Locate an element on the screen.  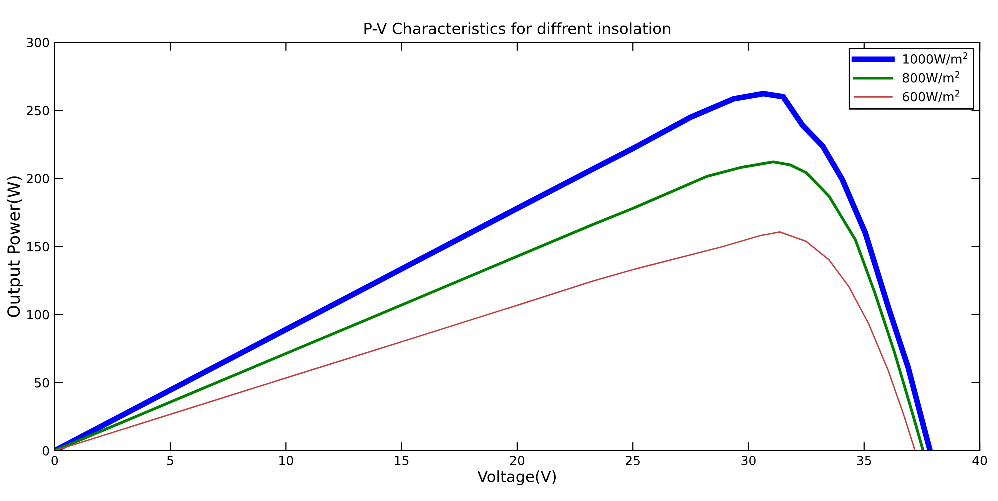
x-axis-title: Voltage(V) is located at coordinates (517, 478).